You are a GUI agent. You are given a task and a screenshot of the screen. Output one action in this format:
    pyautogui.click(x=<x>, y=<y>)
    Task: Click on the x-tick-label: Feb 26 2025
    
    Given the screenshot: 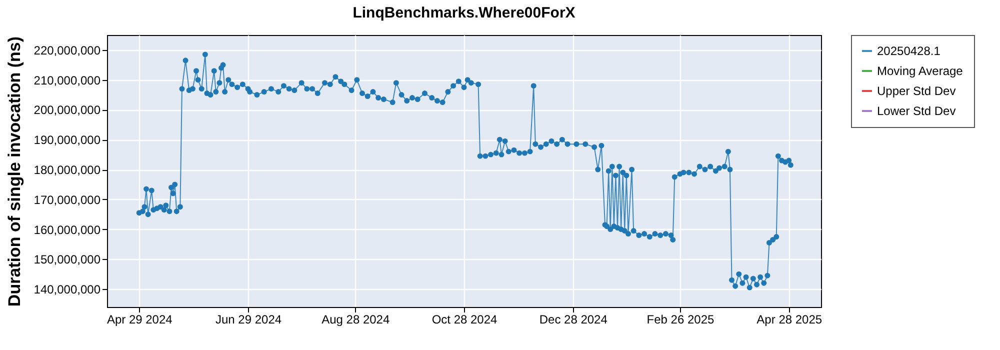 What is the action you would take?
    pyautogui.click(x=680, y=319)
    